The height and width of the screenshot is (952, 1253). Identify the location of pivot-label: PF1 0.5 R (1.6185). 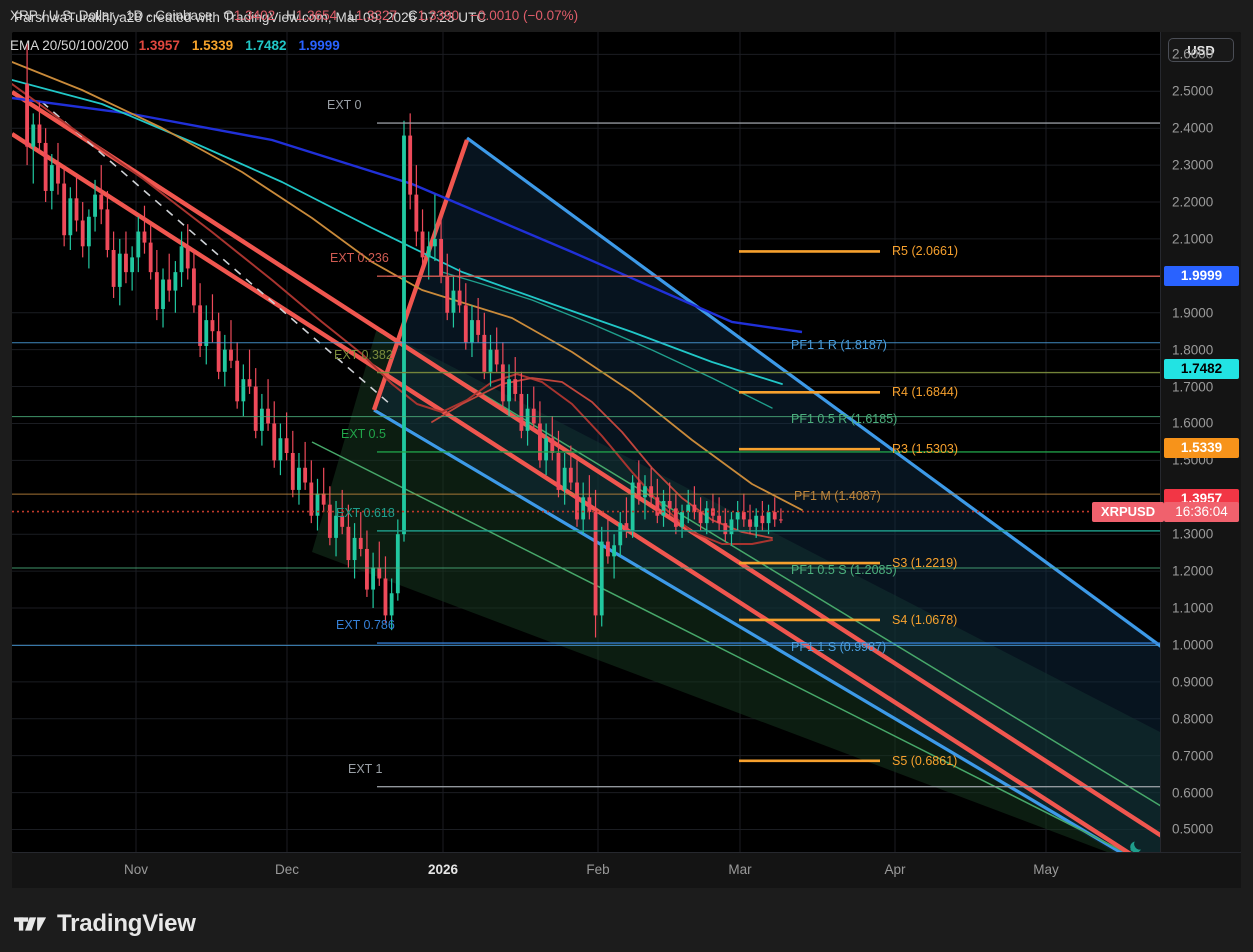
(844, 418).